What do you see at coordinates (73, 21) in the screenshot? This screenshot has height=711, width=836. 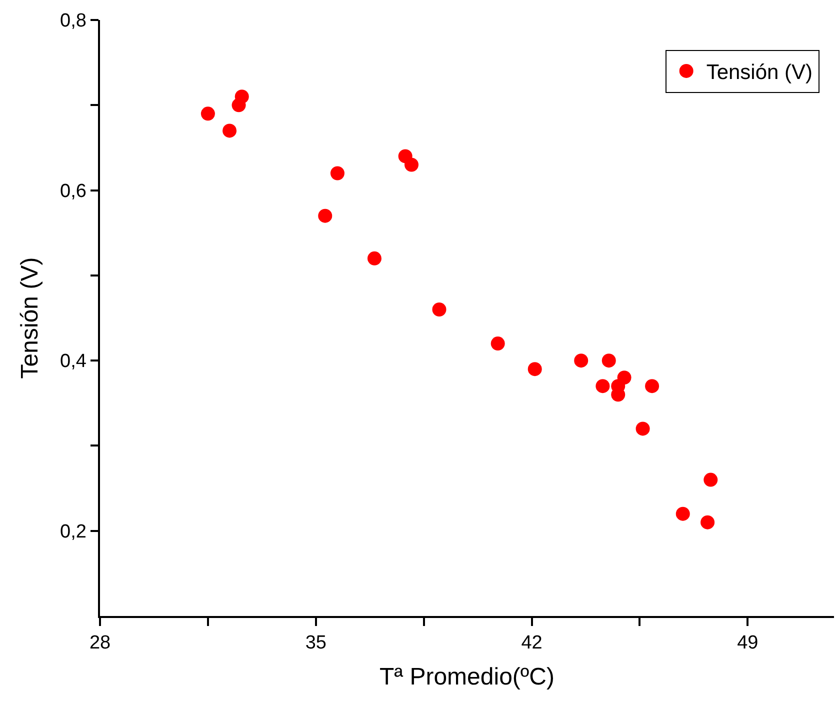 I see `y-tick-label: 0,8` at bounding box center [73, 21].